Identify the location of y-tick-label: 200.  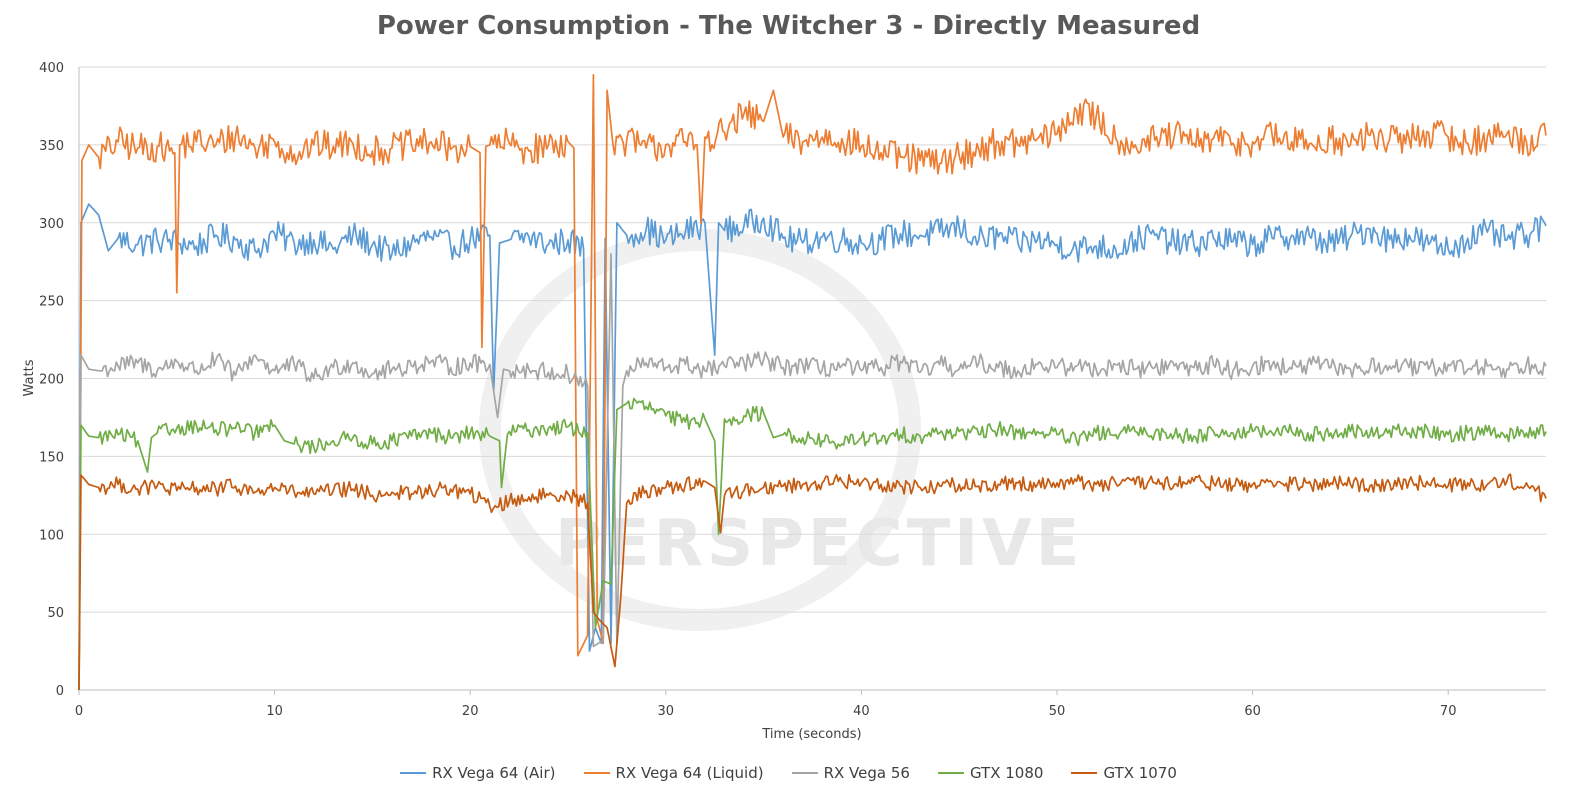
(51, 380).